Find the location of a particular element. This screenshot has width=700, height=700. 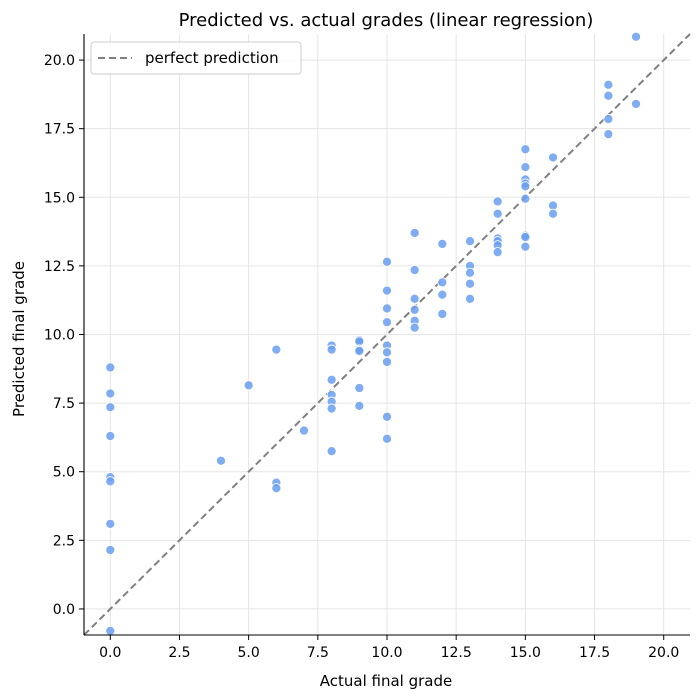

x-tick-label: 20.0 is located at coordinates (663, 653).